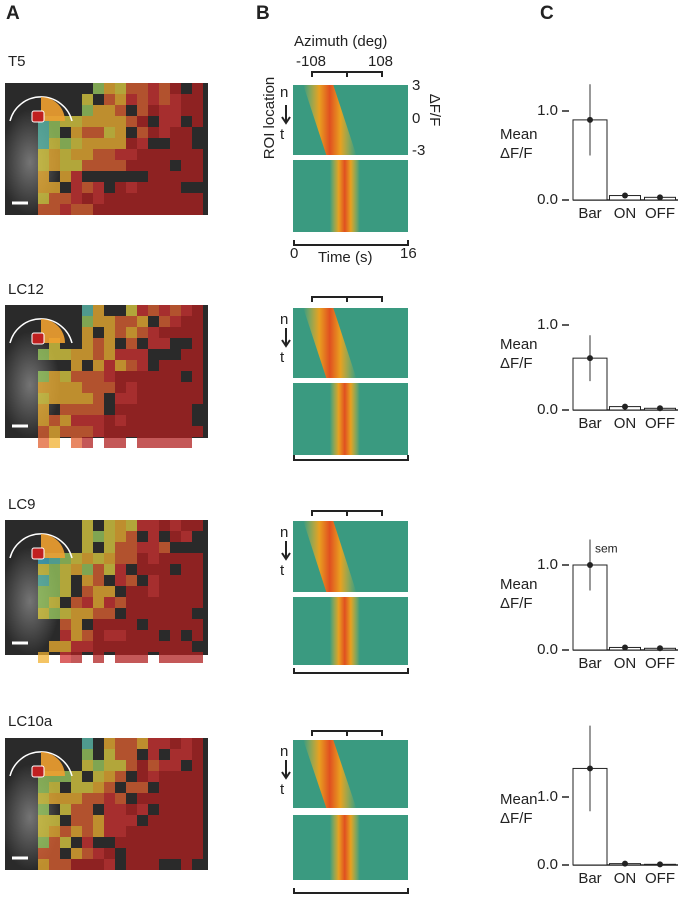  Describe the element at coordinates (547, 564) in the screenshot. I see `y-tick-label: 1.0` at that location.